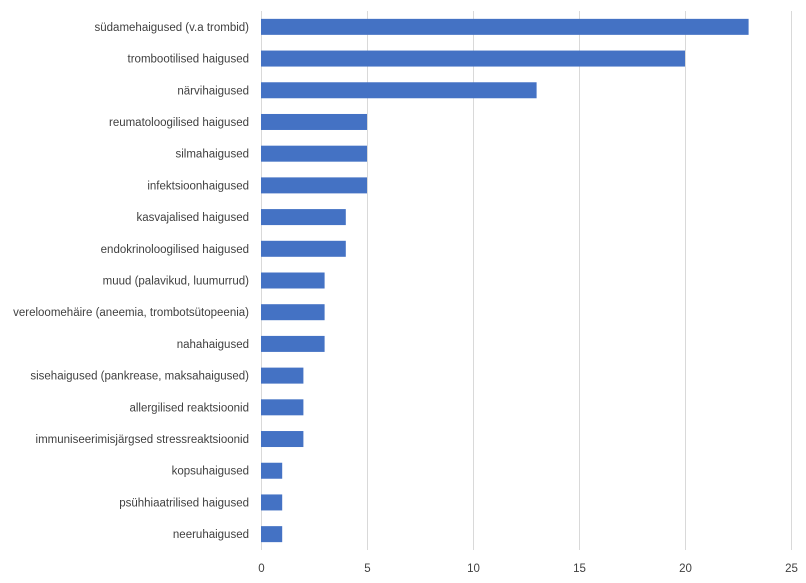 The image size is (806, 583). Describe the element at coordinates (184, 503) in the screenshot. I see `category-label: psühhiaatrilised haigused` at that location.